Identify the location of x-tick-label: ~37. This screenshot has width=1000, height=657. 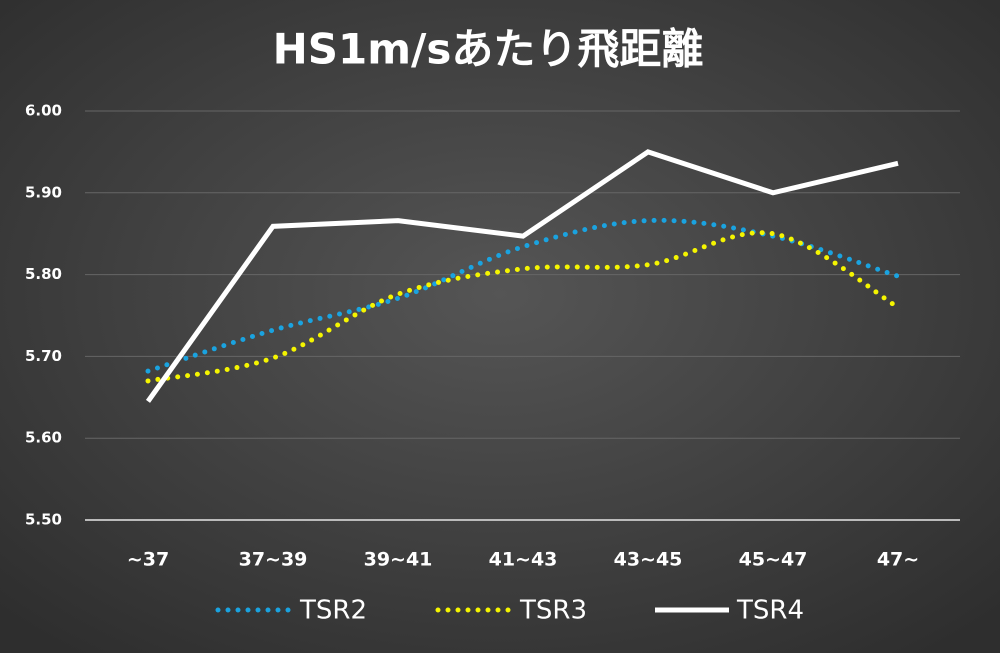
(148, 560).